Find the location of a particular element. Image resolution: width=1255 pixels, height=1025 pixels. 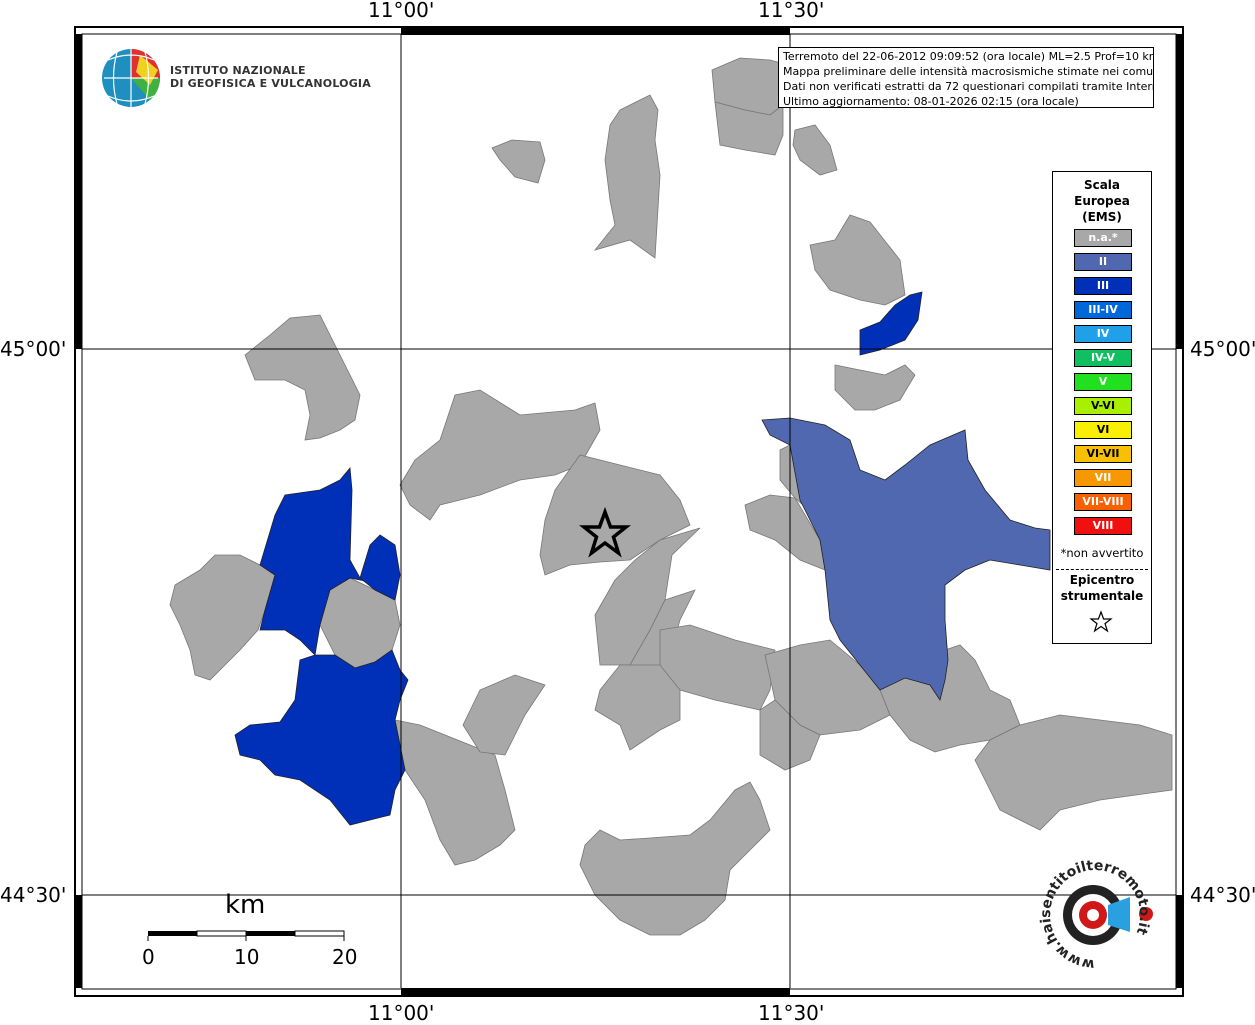

legend-swatch-4: IV is located at coordinates (1103, 334).